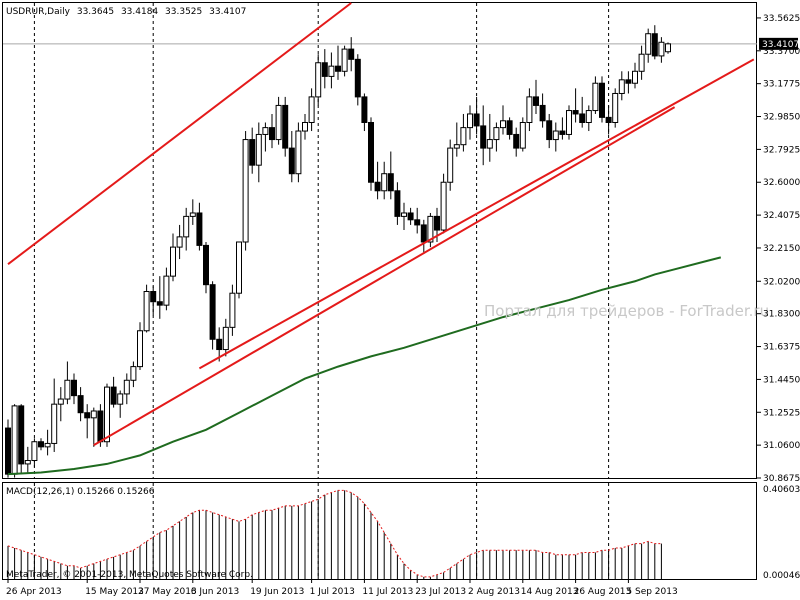  What do you see at coordinates (781, 249) in the screenshot?
I see `price-tick-label-7: 32.2150` at bounding box center [781, 249].